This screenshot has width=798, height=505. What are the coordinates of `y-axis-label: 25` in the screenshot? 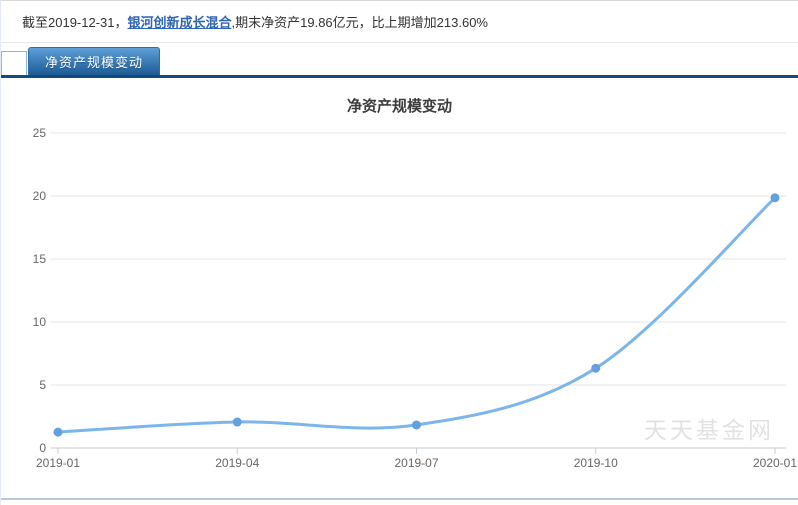 It's located at (40, 133).